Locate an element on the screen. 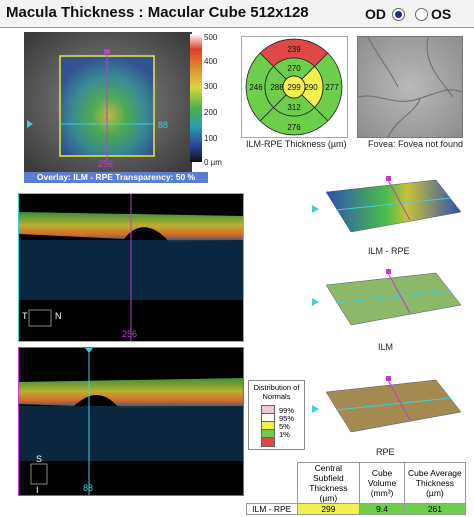 This screenshot has height=517, width=474. summary-average-value: 261 is located at coordinates (435, 509).